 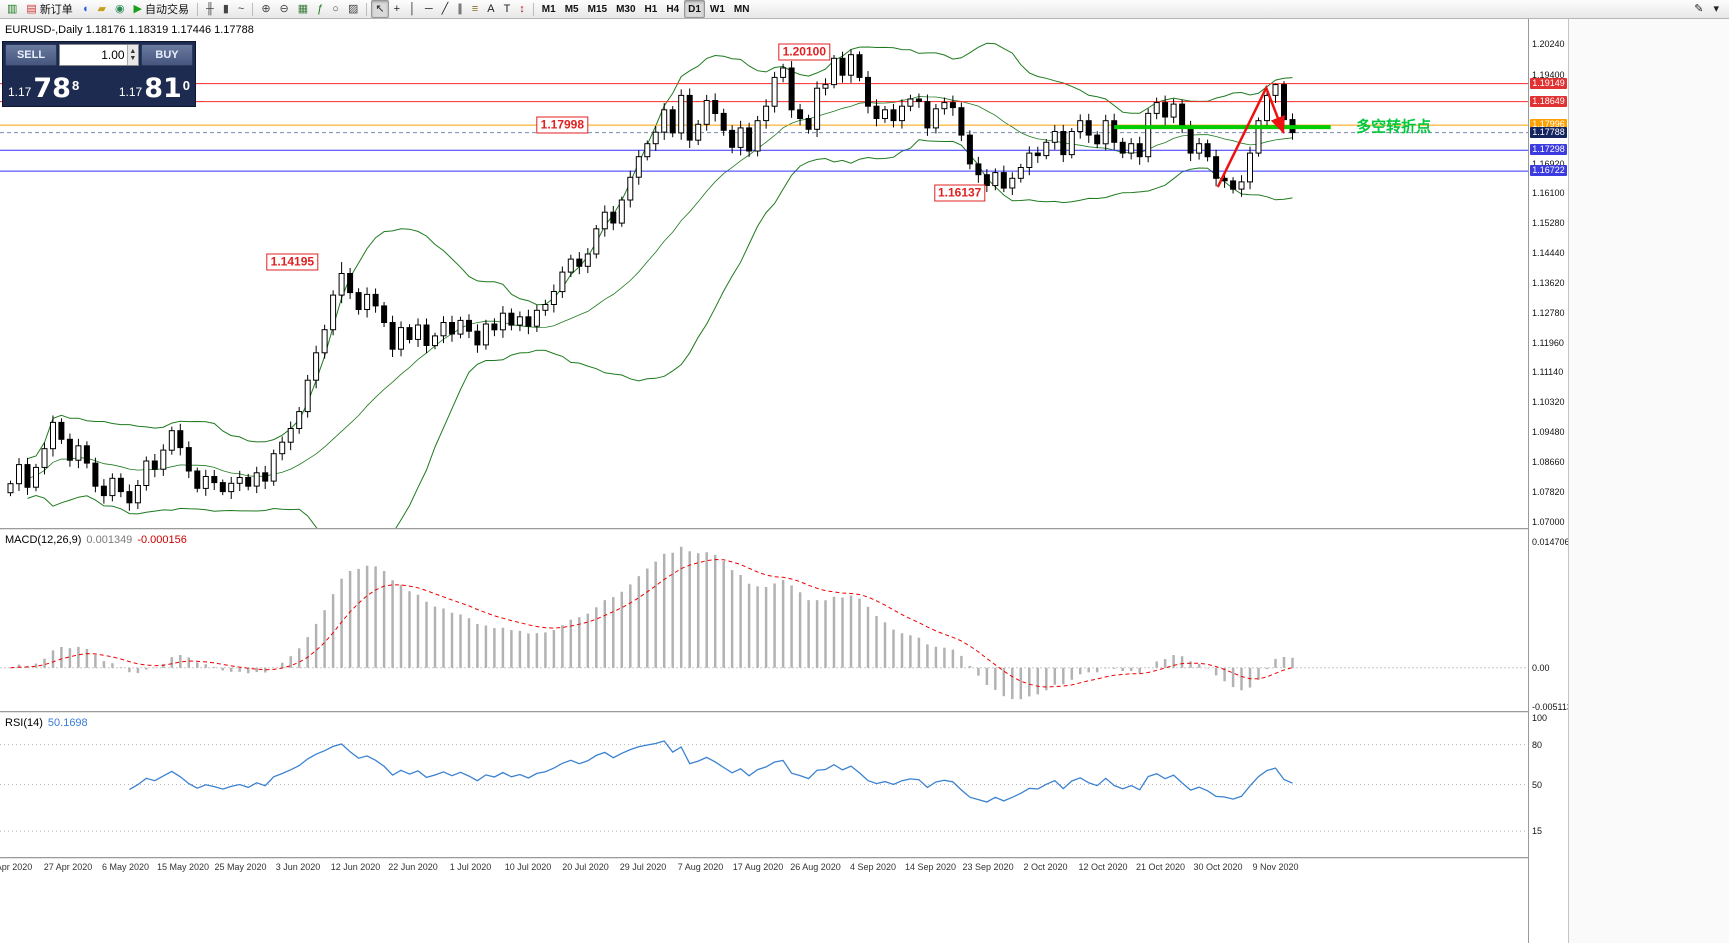 I want to click on date-label: 30 Oct 2020, so click(x=1218, y=867).